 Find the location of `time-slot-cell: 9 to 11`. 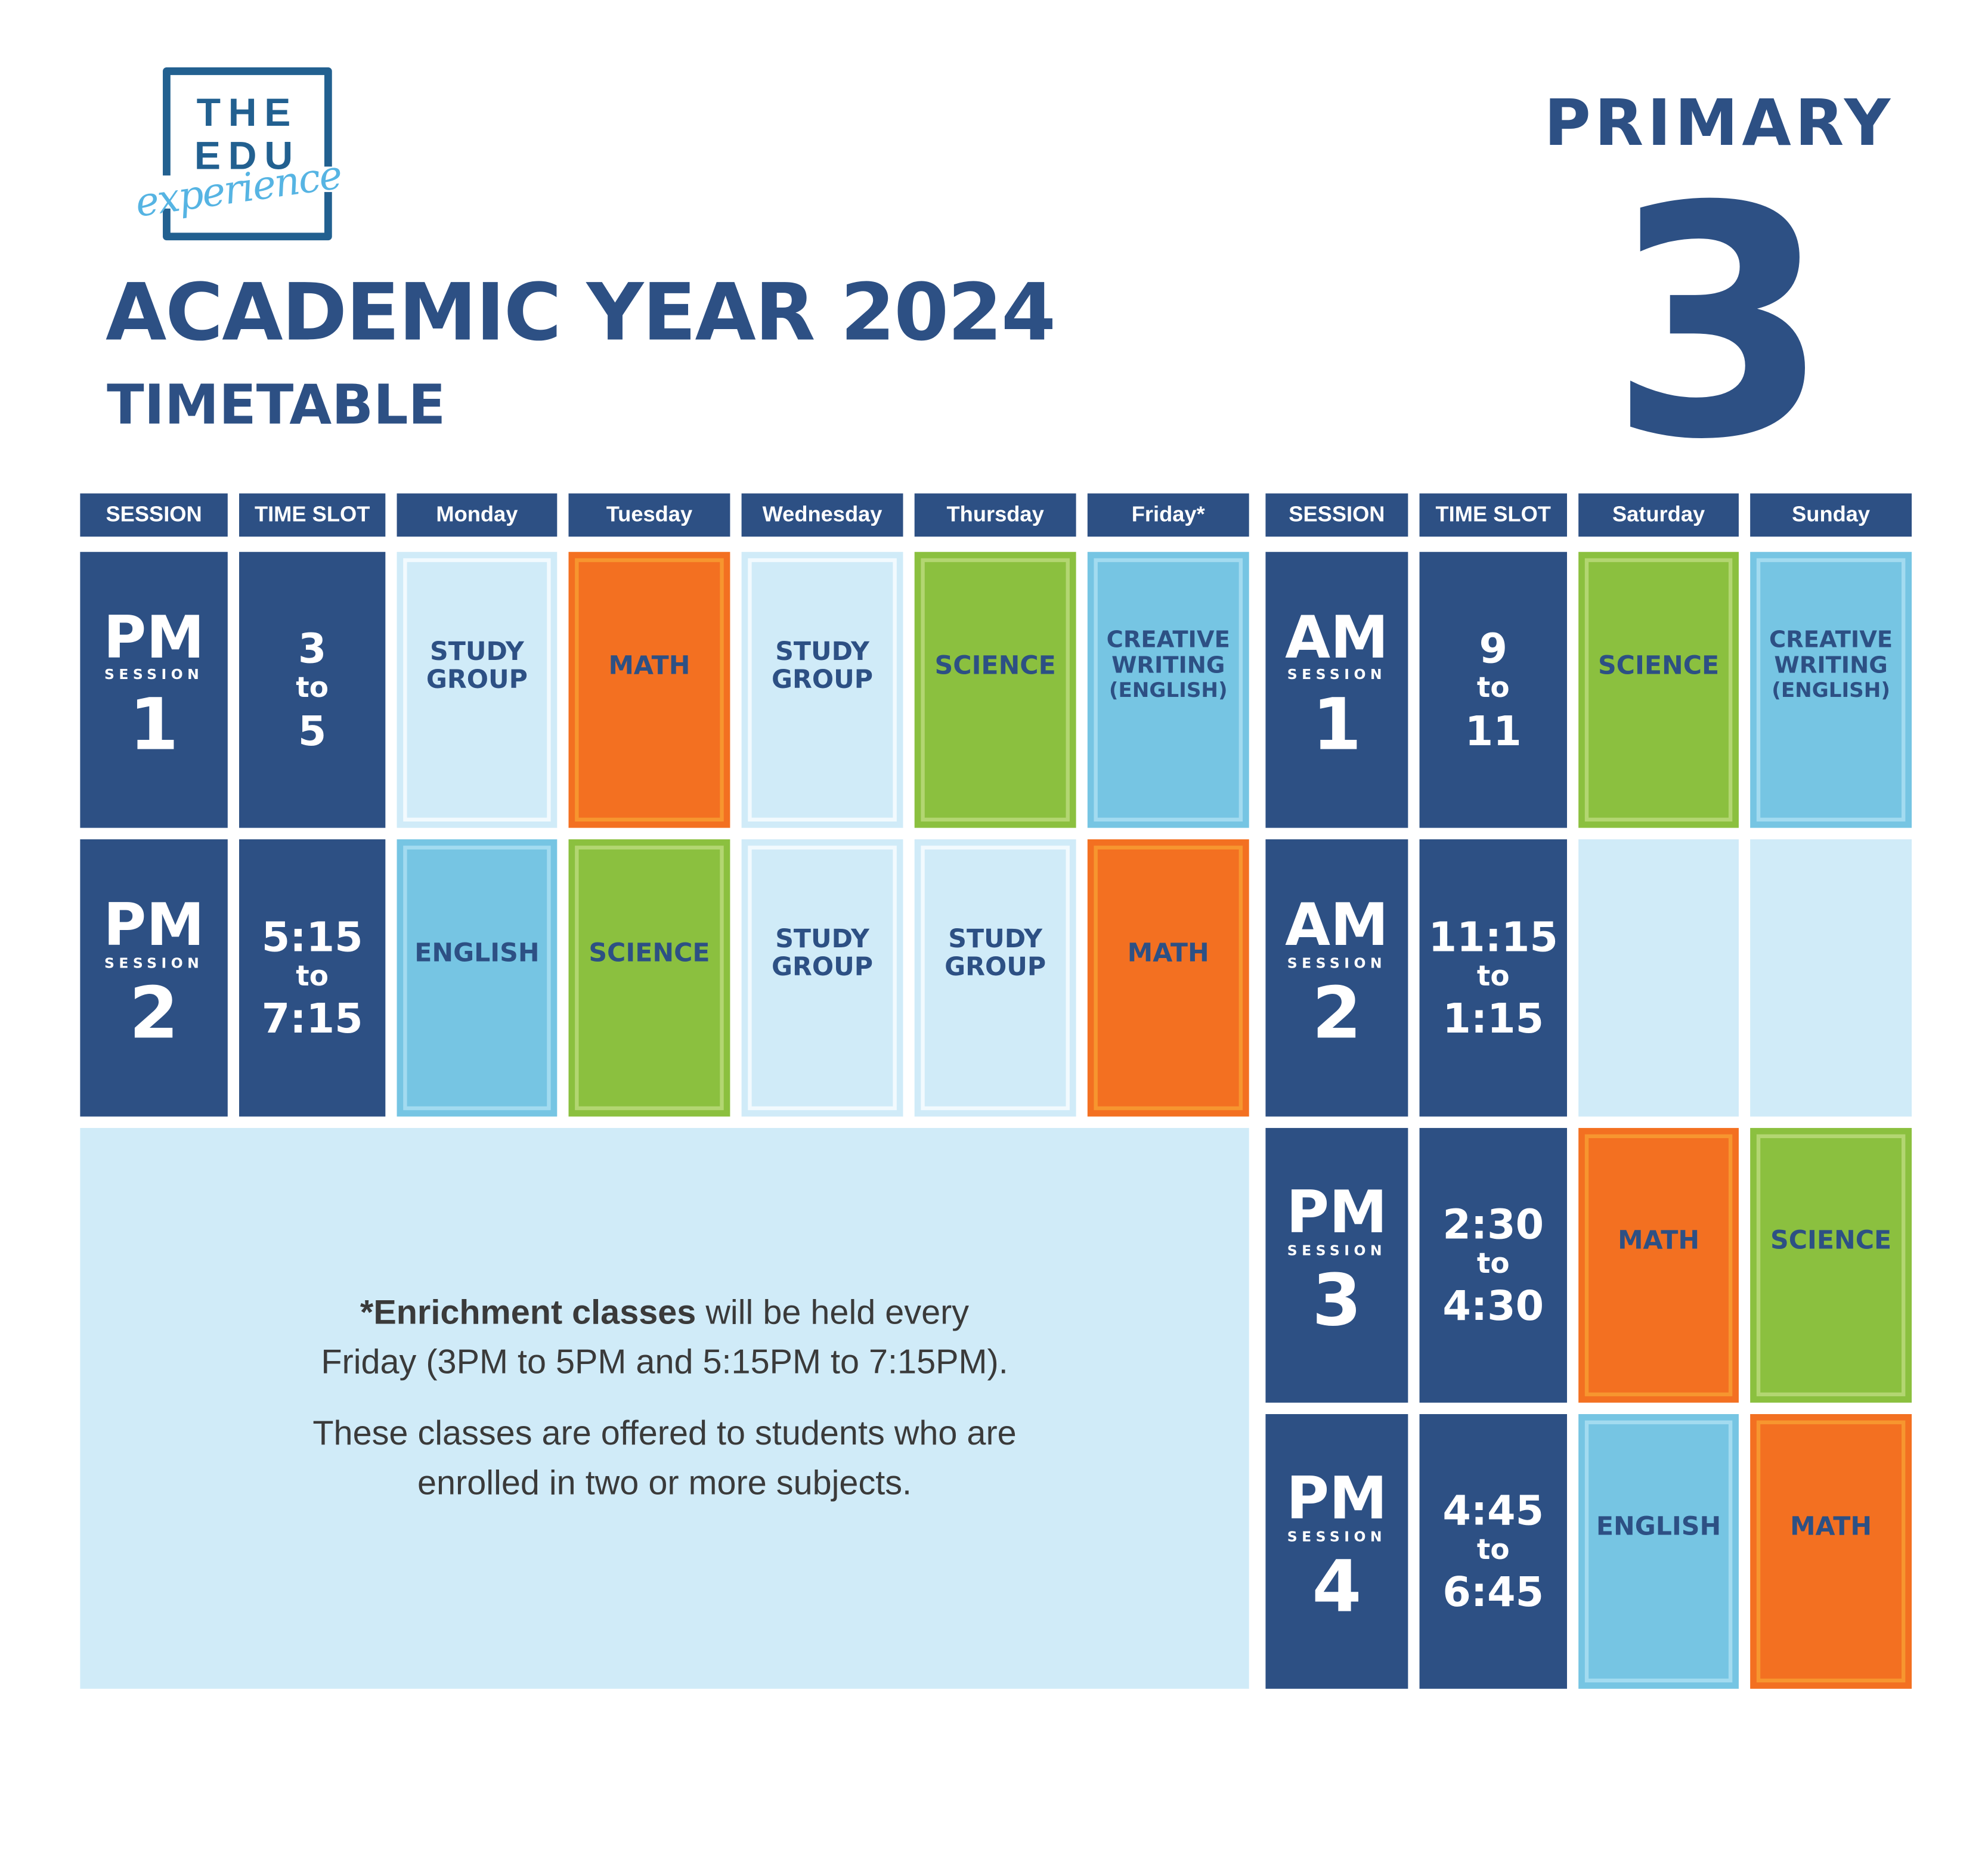

time-slot-cell: 9 to 11 is located at coordinates (1493, 689).